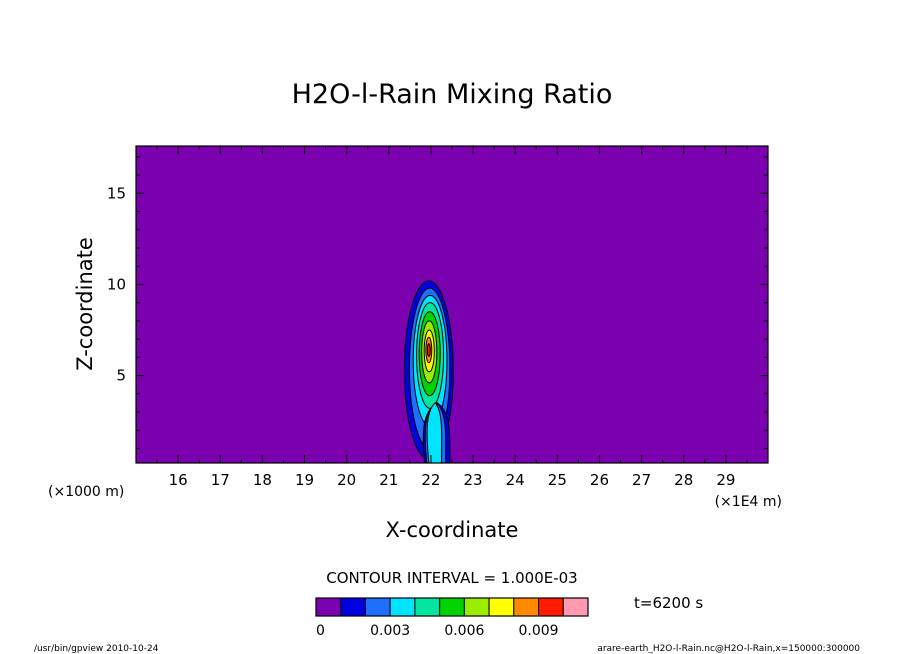 Image resolution: width=904 pixels, height=654 pixels. I want to click on x-unit-right: (×1E4 m), so click(748, 502).